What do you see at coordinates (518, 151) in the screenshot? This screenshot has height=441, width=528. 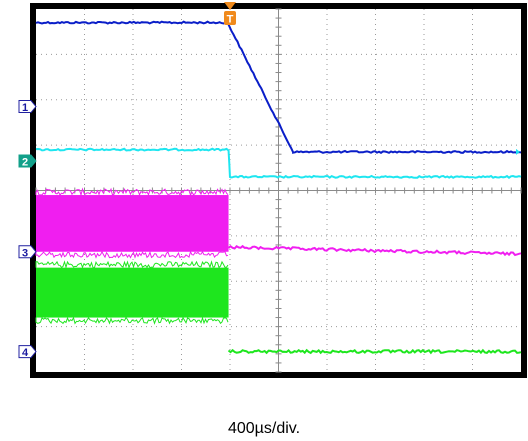 I see `right-level-arrow` at bounding box center [518, 151].